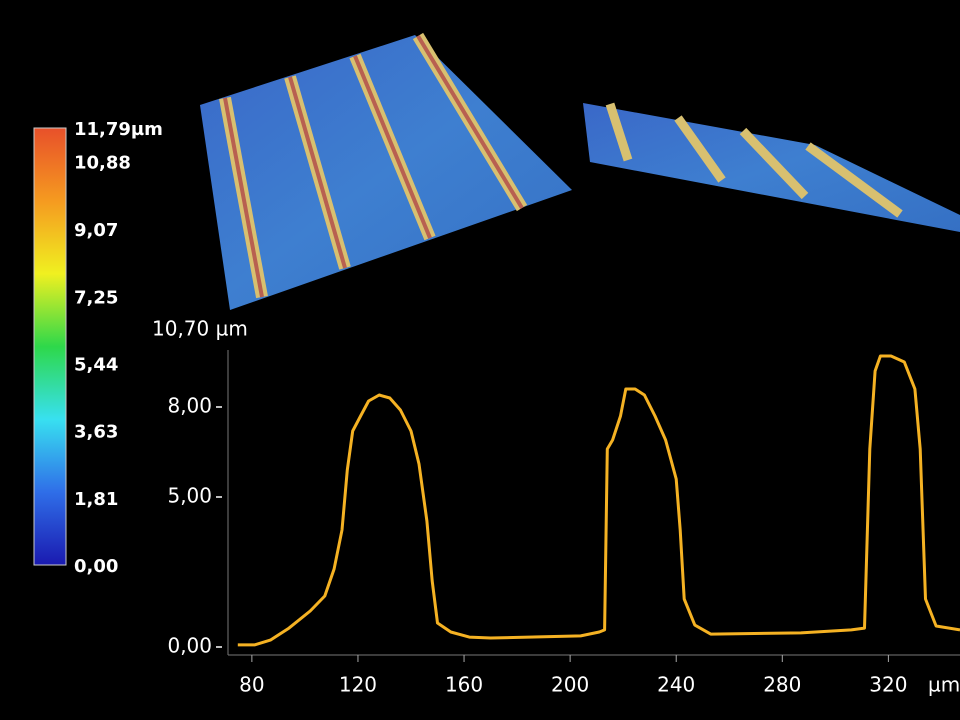  What do you see at coordinates (96, 431) in the screenshot?
I see `colorbar-label: 3,63` at bounding box center [96, 431].